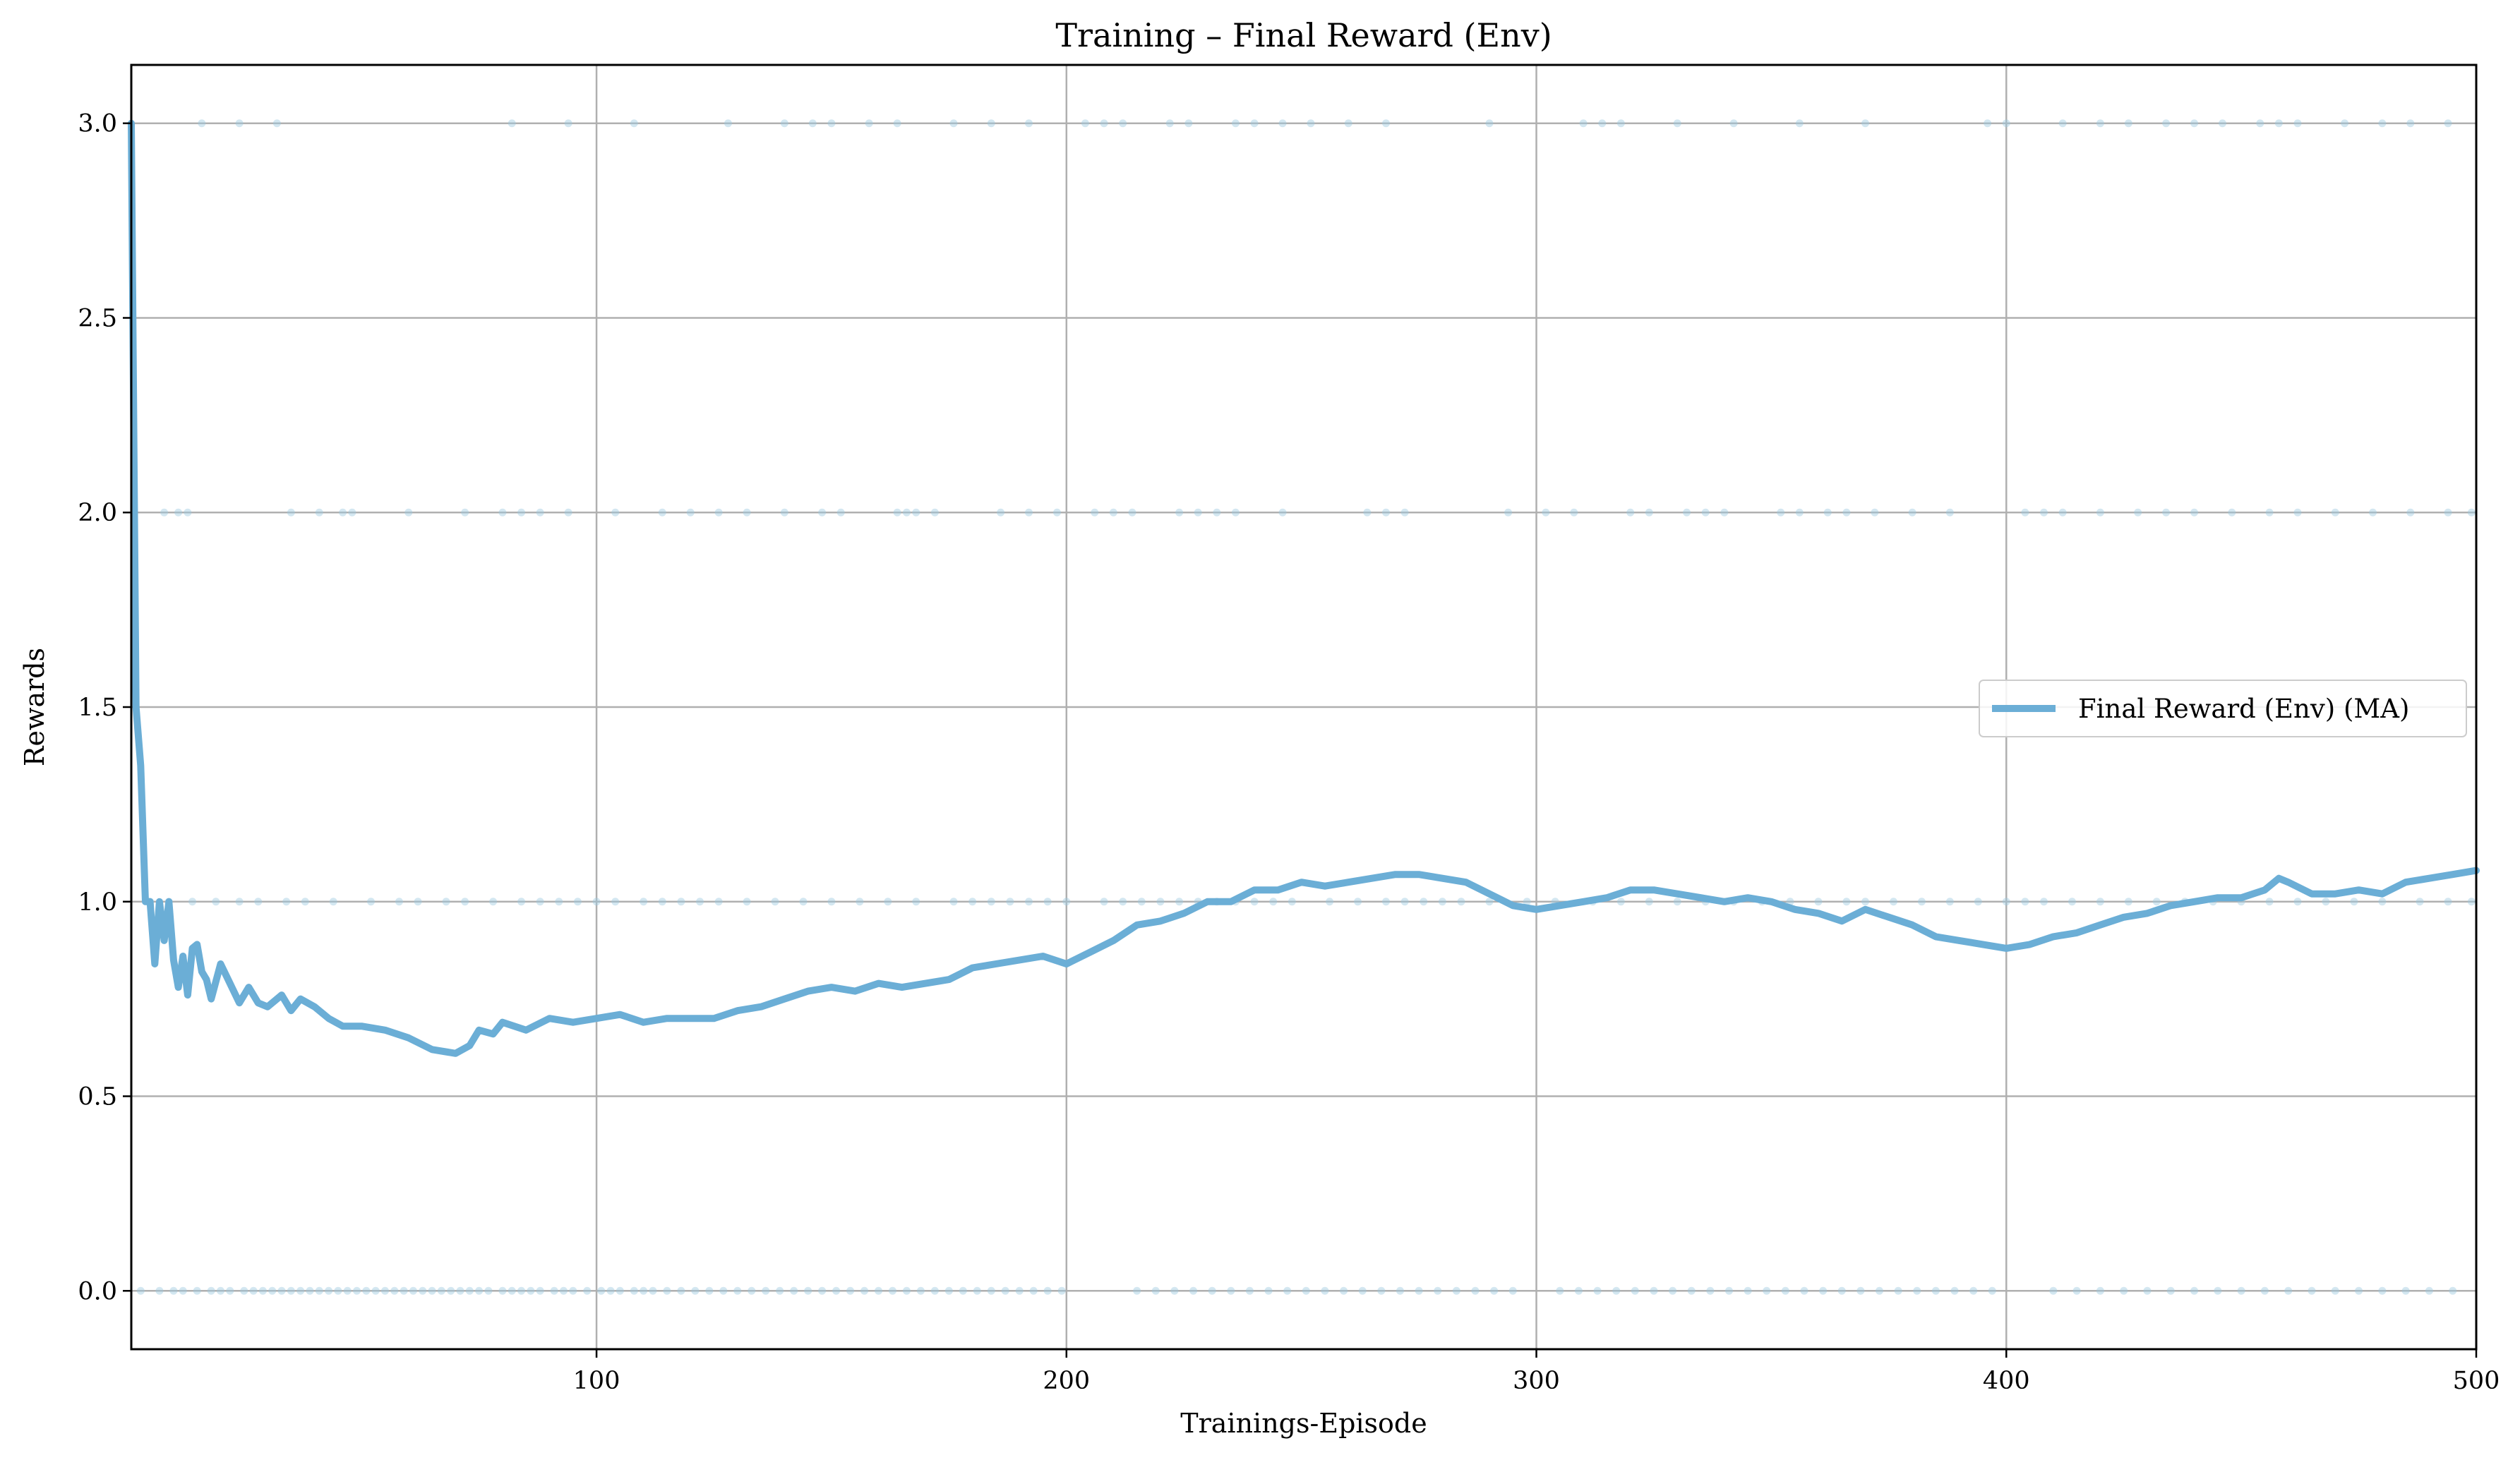 This screenshot has height=1460, width=2520. What do you see at coordinates (97, 124) in the screenshot?
I see `y-tick-label: 3.0` at bounding box center [97, 124].